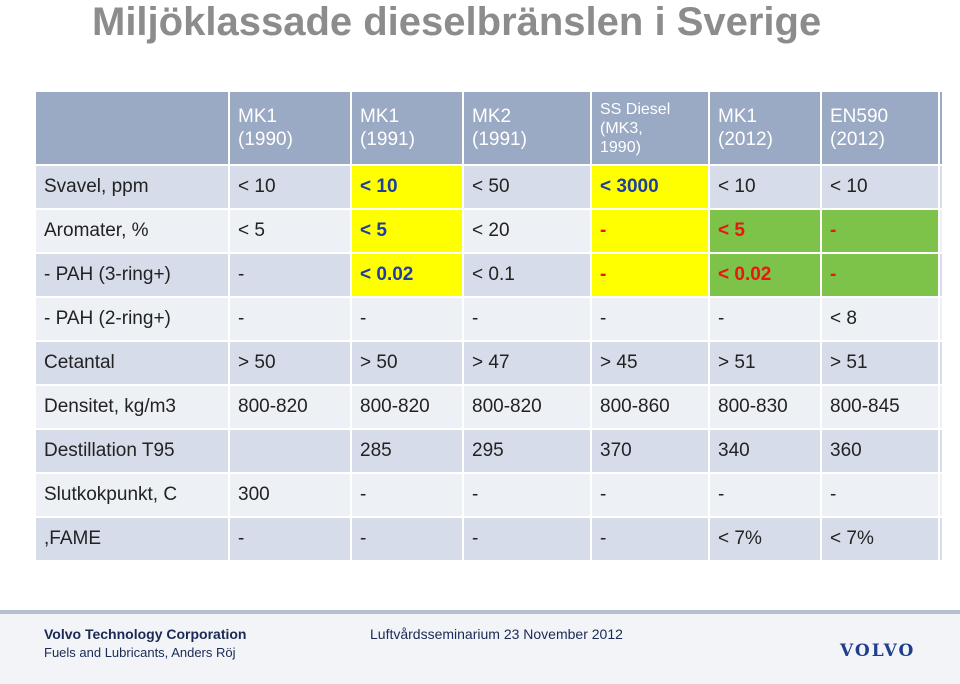 Image resolution: width=960 pixels, height=684 pixels. Describe the element at coordinates (527, 451) in the screenshot. I see `table-cell: 295` at that location.